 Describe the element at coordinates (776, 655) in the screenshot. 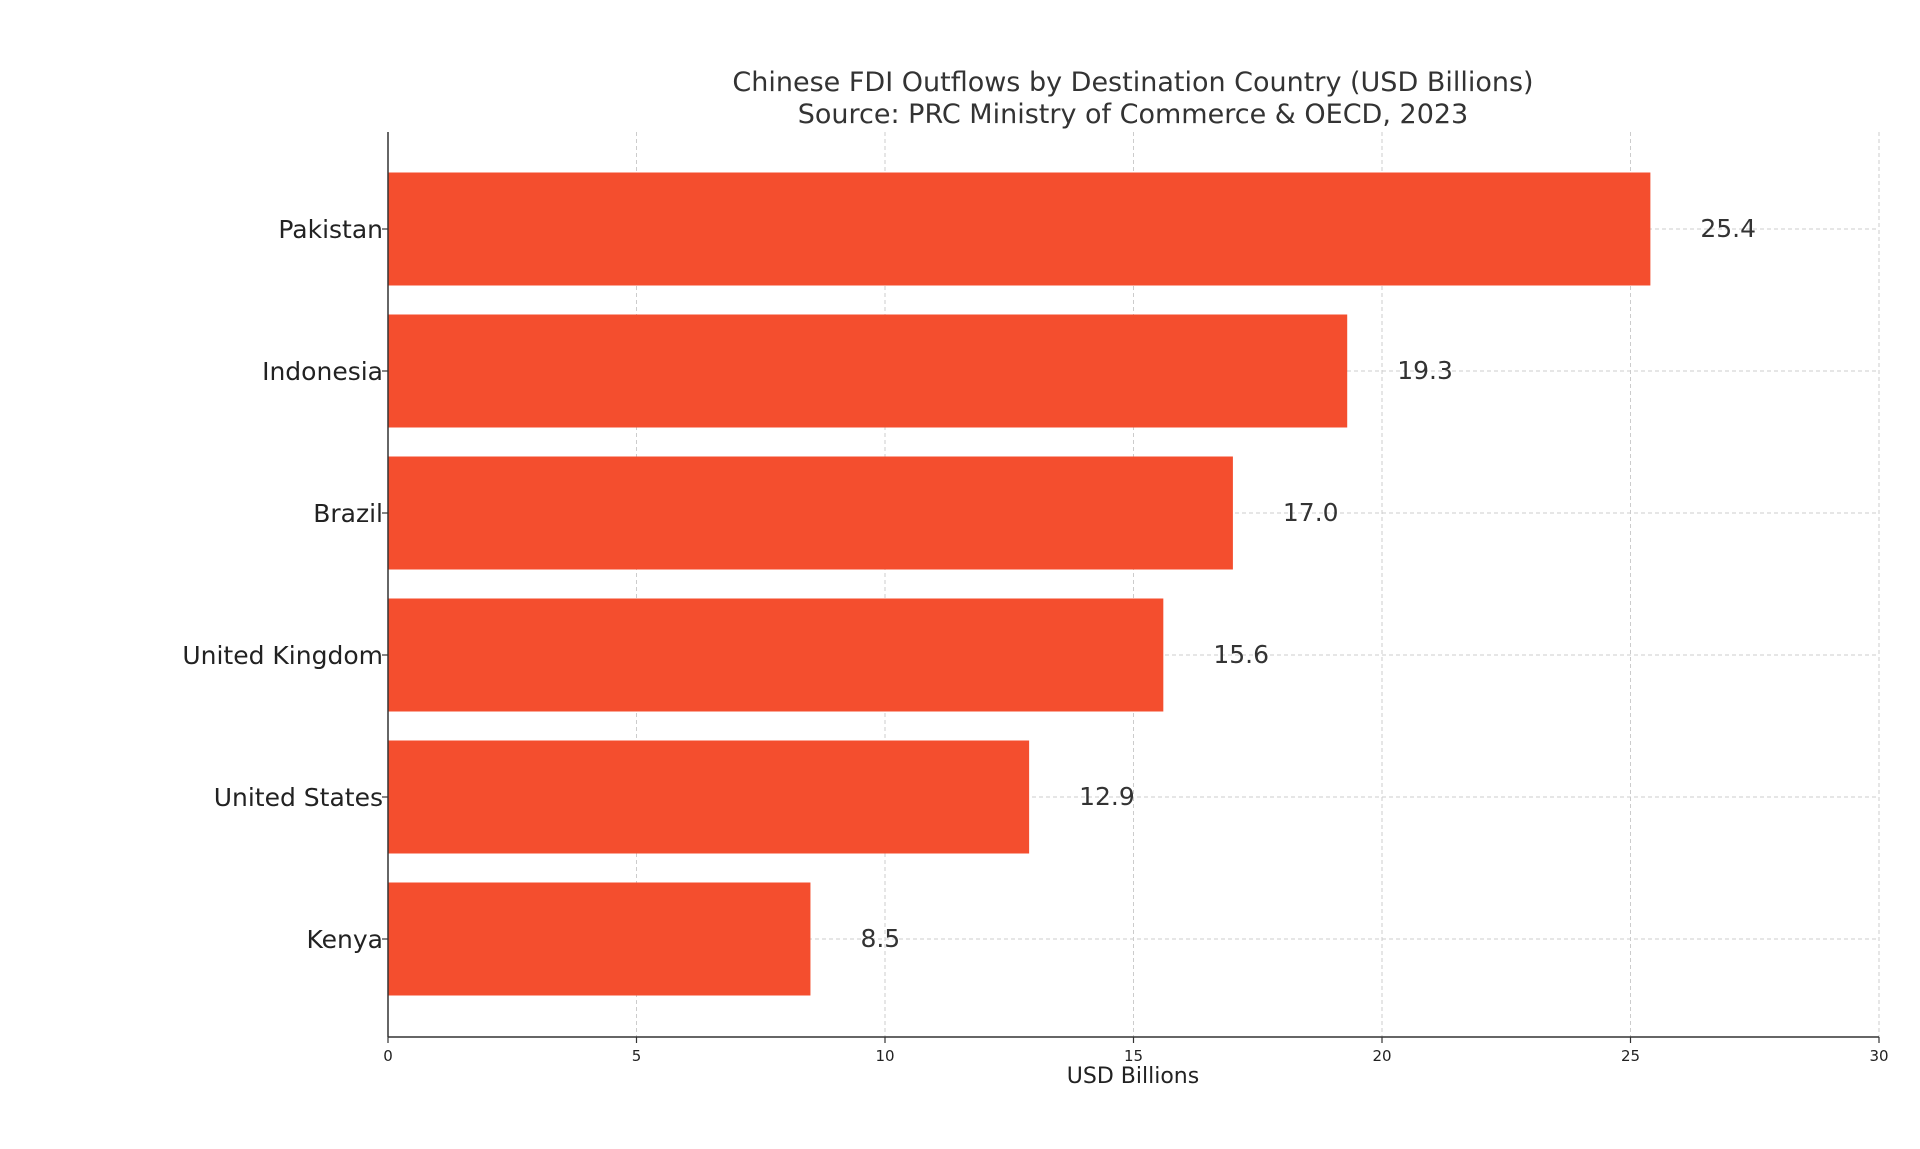

I see `bar-united-kingdom` at that location.